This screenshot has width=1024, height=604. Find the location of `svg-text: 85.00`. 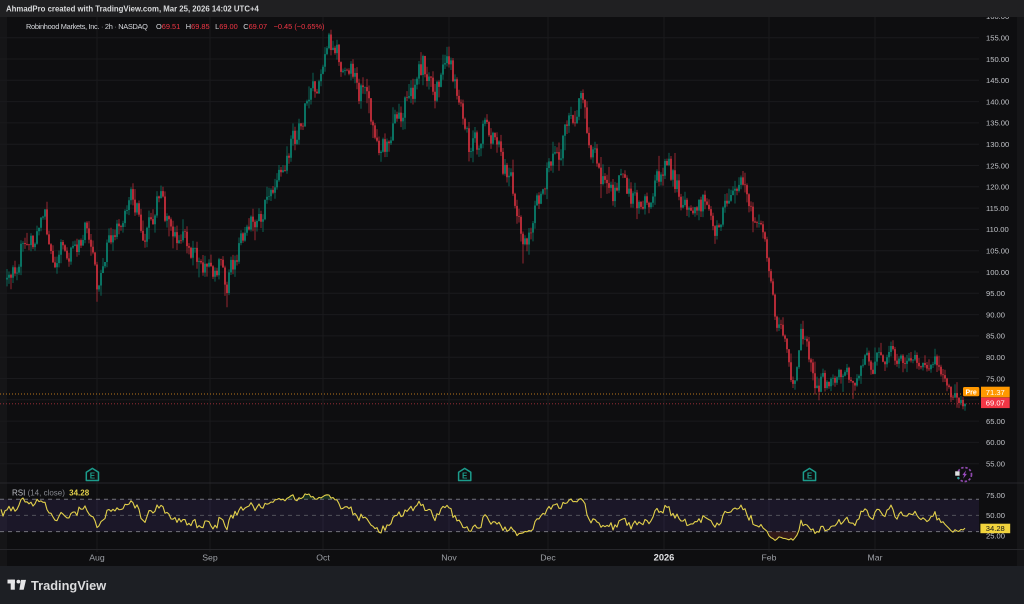

svg-text: 85.00 is located at coordinates (995, 336).